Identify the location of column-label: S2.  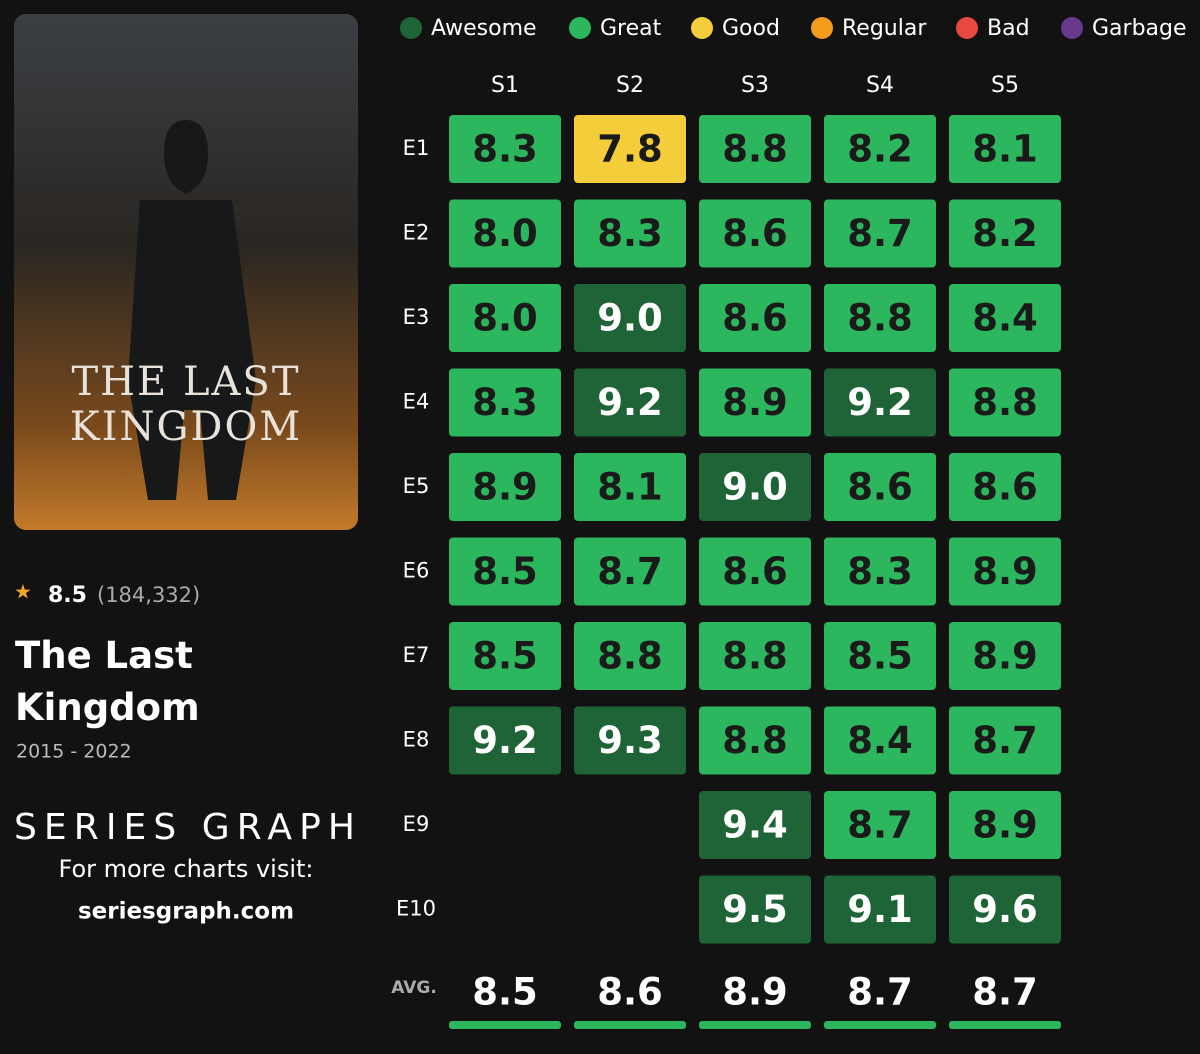
(630, 85).